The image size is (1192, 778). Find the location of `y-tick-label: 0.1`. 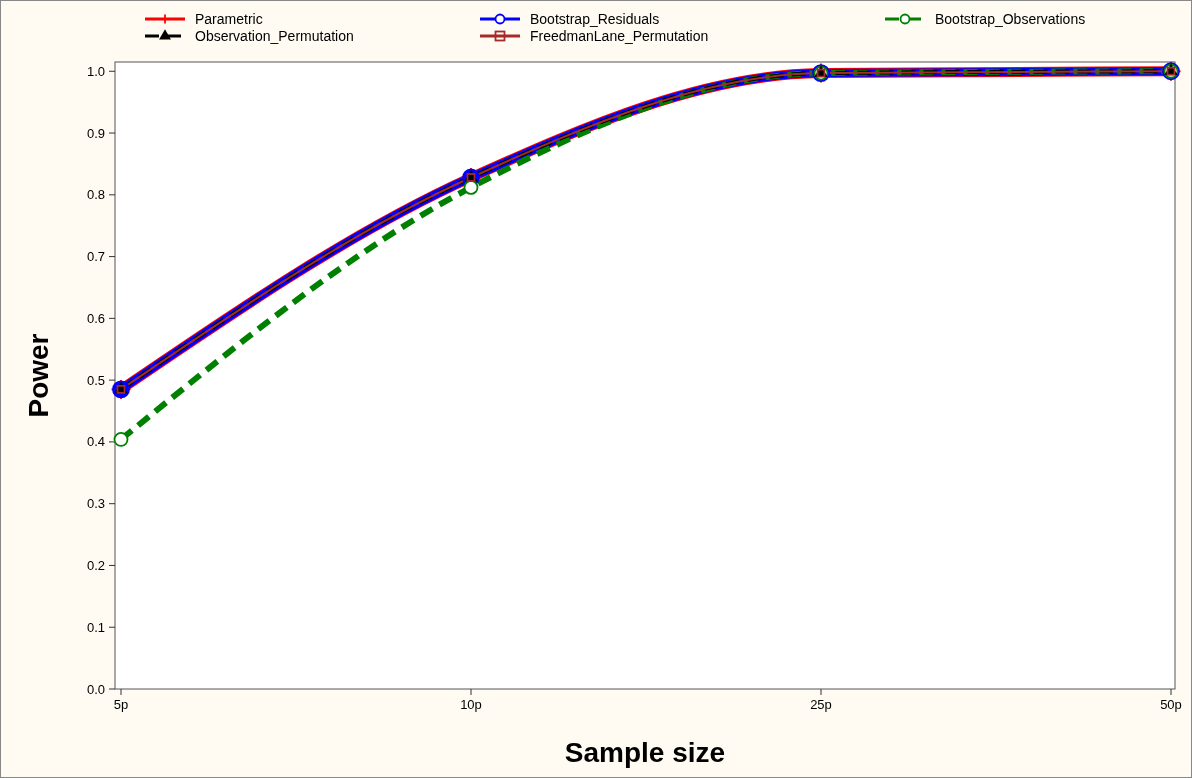

y-tick-label: 0.1 is located at coordinates (95, 627).